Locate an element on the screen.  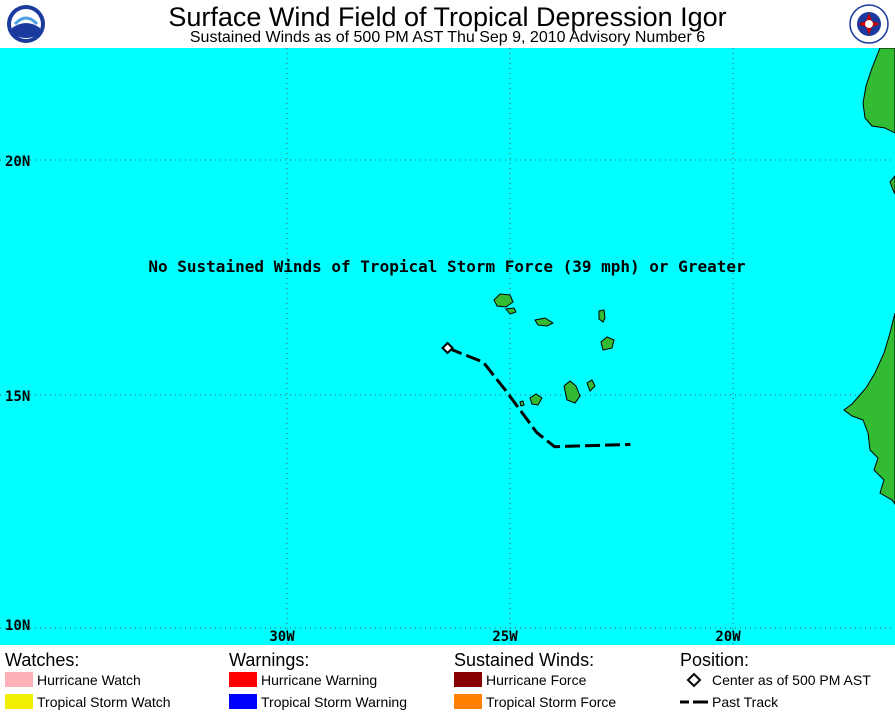
island-santiago is located at coordinates (572, 392).